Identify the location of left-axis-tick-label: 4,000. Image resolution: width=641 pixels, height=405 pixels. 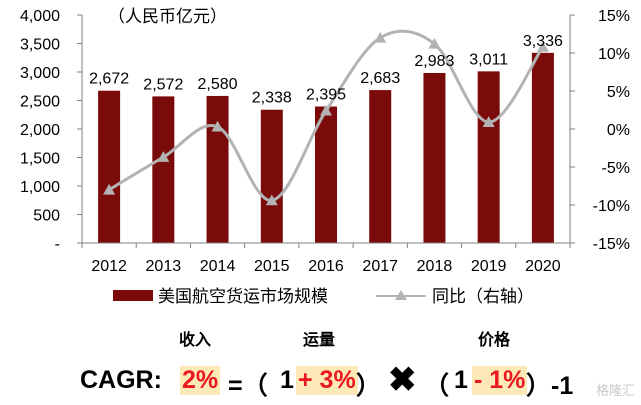
(40, 16).